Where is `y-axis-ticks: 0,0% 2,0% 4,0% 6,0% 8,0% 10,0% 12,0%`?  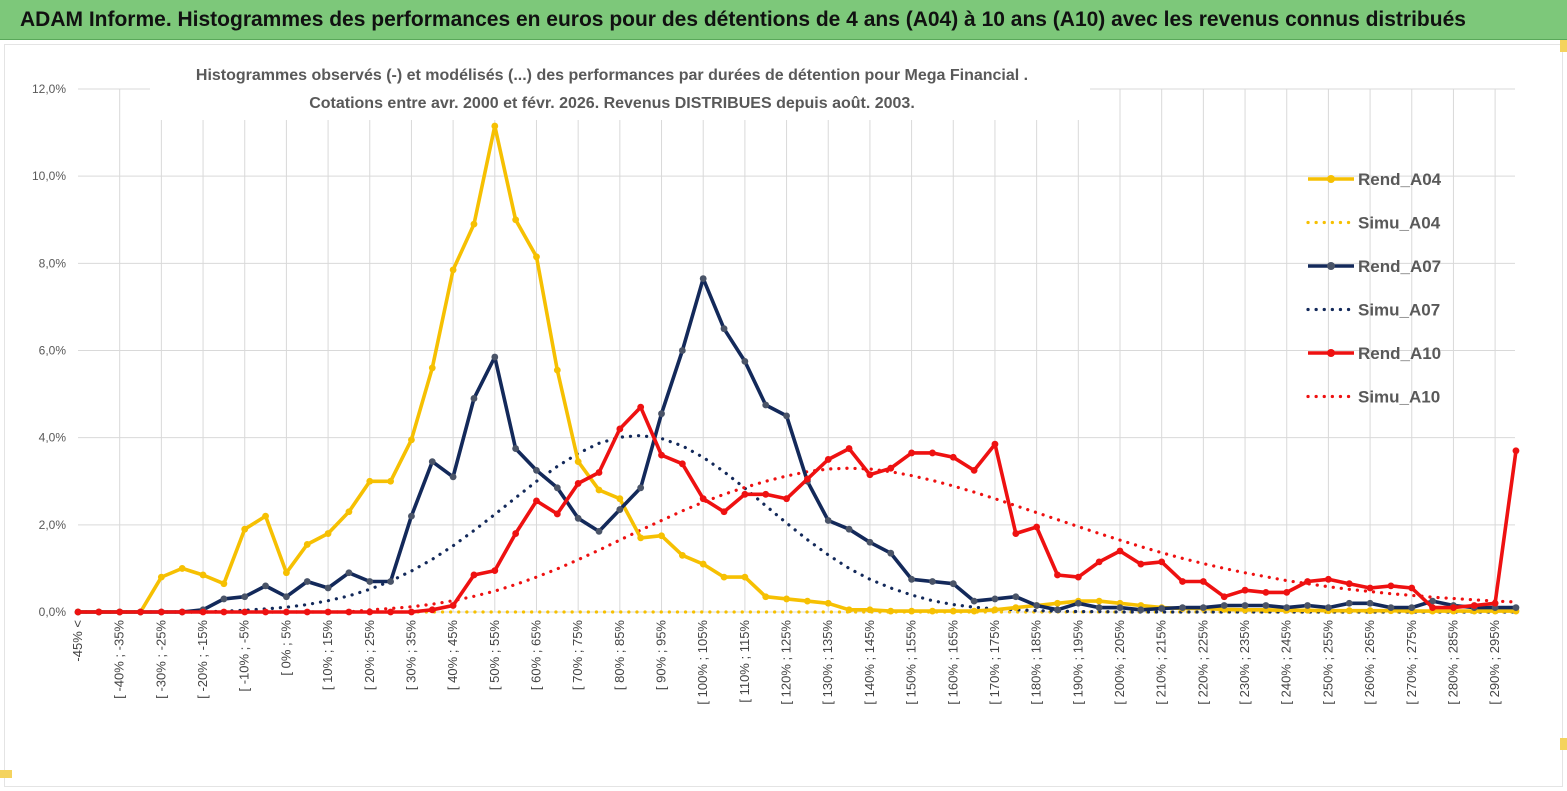 y-axis-ticks: 0,0% 2,0% 4,0% 6,0% 8,0% 10,0% 12,0% is located at coordinates (49, 350).